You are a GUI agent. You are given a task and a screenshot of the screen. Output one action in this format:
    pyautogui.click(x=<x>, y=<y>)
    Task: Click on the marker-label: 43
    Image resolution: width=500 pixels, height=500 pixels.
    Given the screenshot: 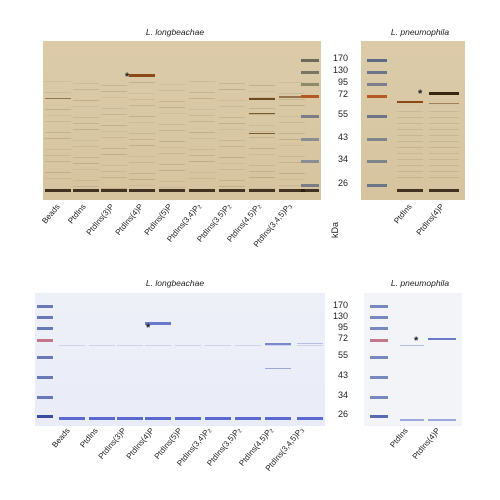 What is the action you would take?
    pyautogui.click(x=342, y=375)
    